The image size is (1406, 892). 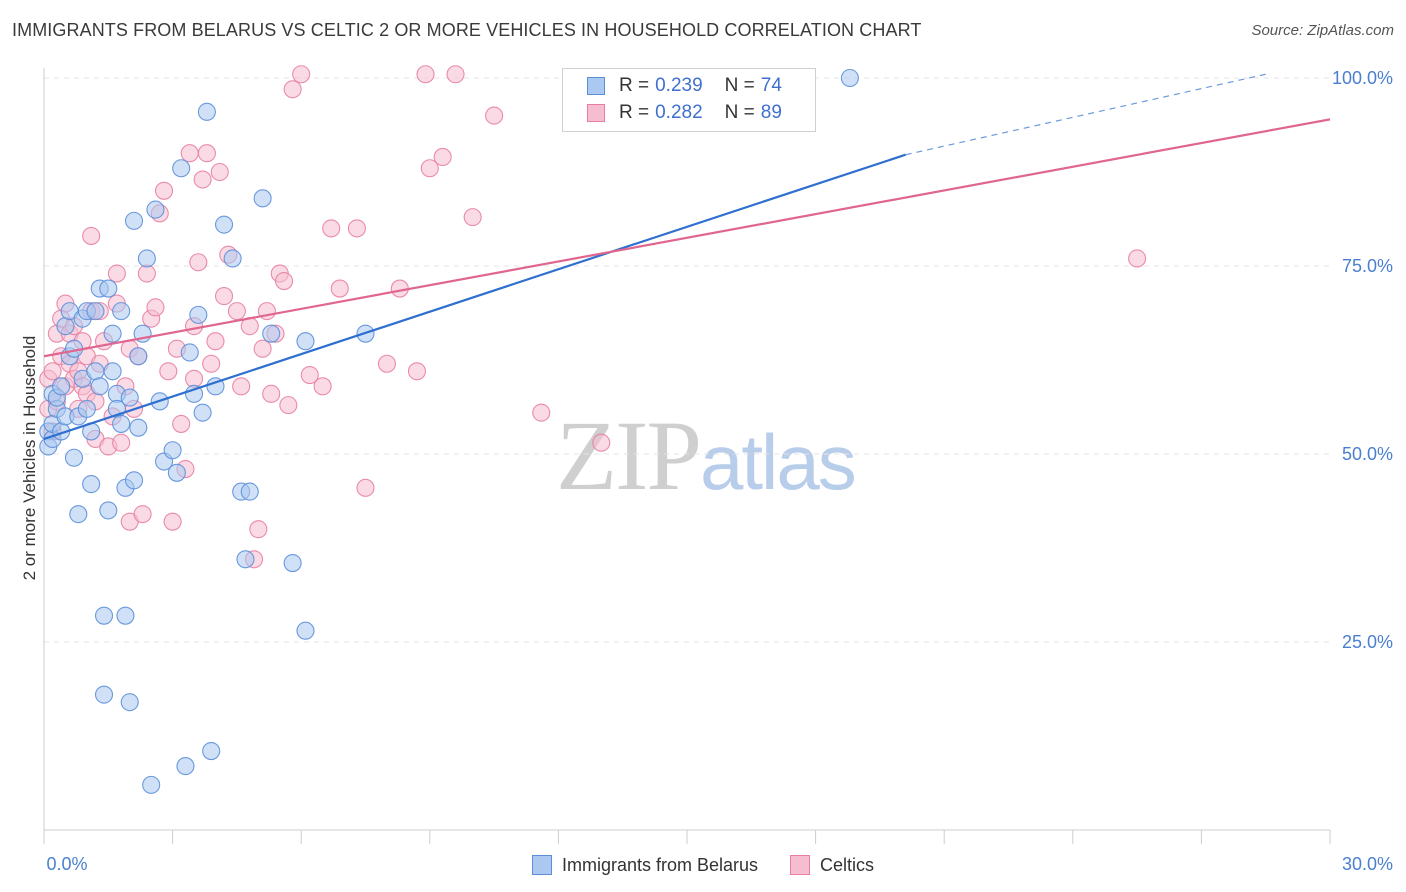 I want to click on x-tick-label-max: 30.0%, so click(x=1367, y=864).